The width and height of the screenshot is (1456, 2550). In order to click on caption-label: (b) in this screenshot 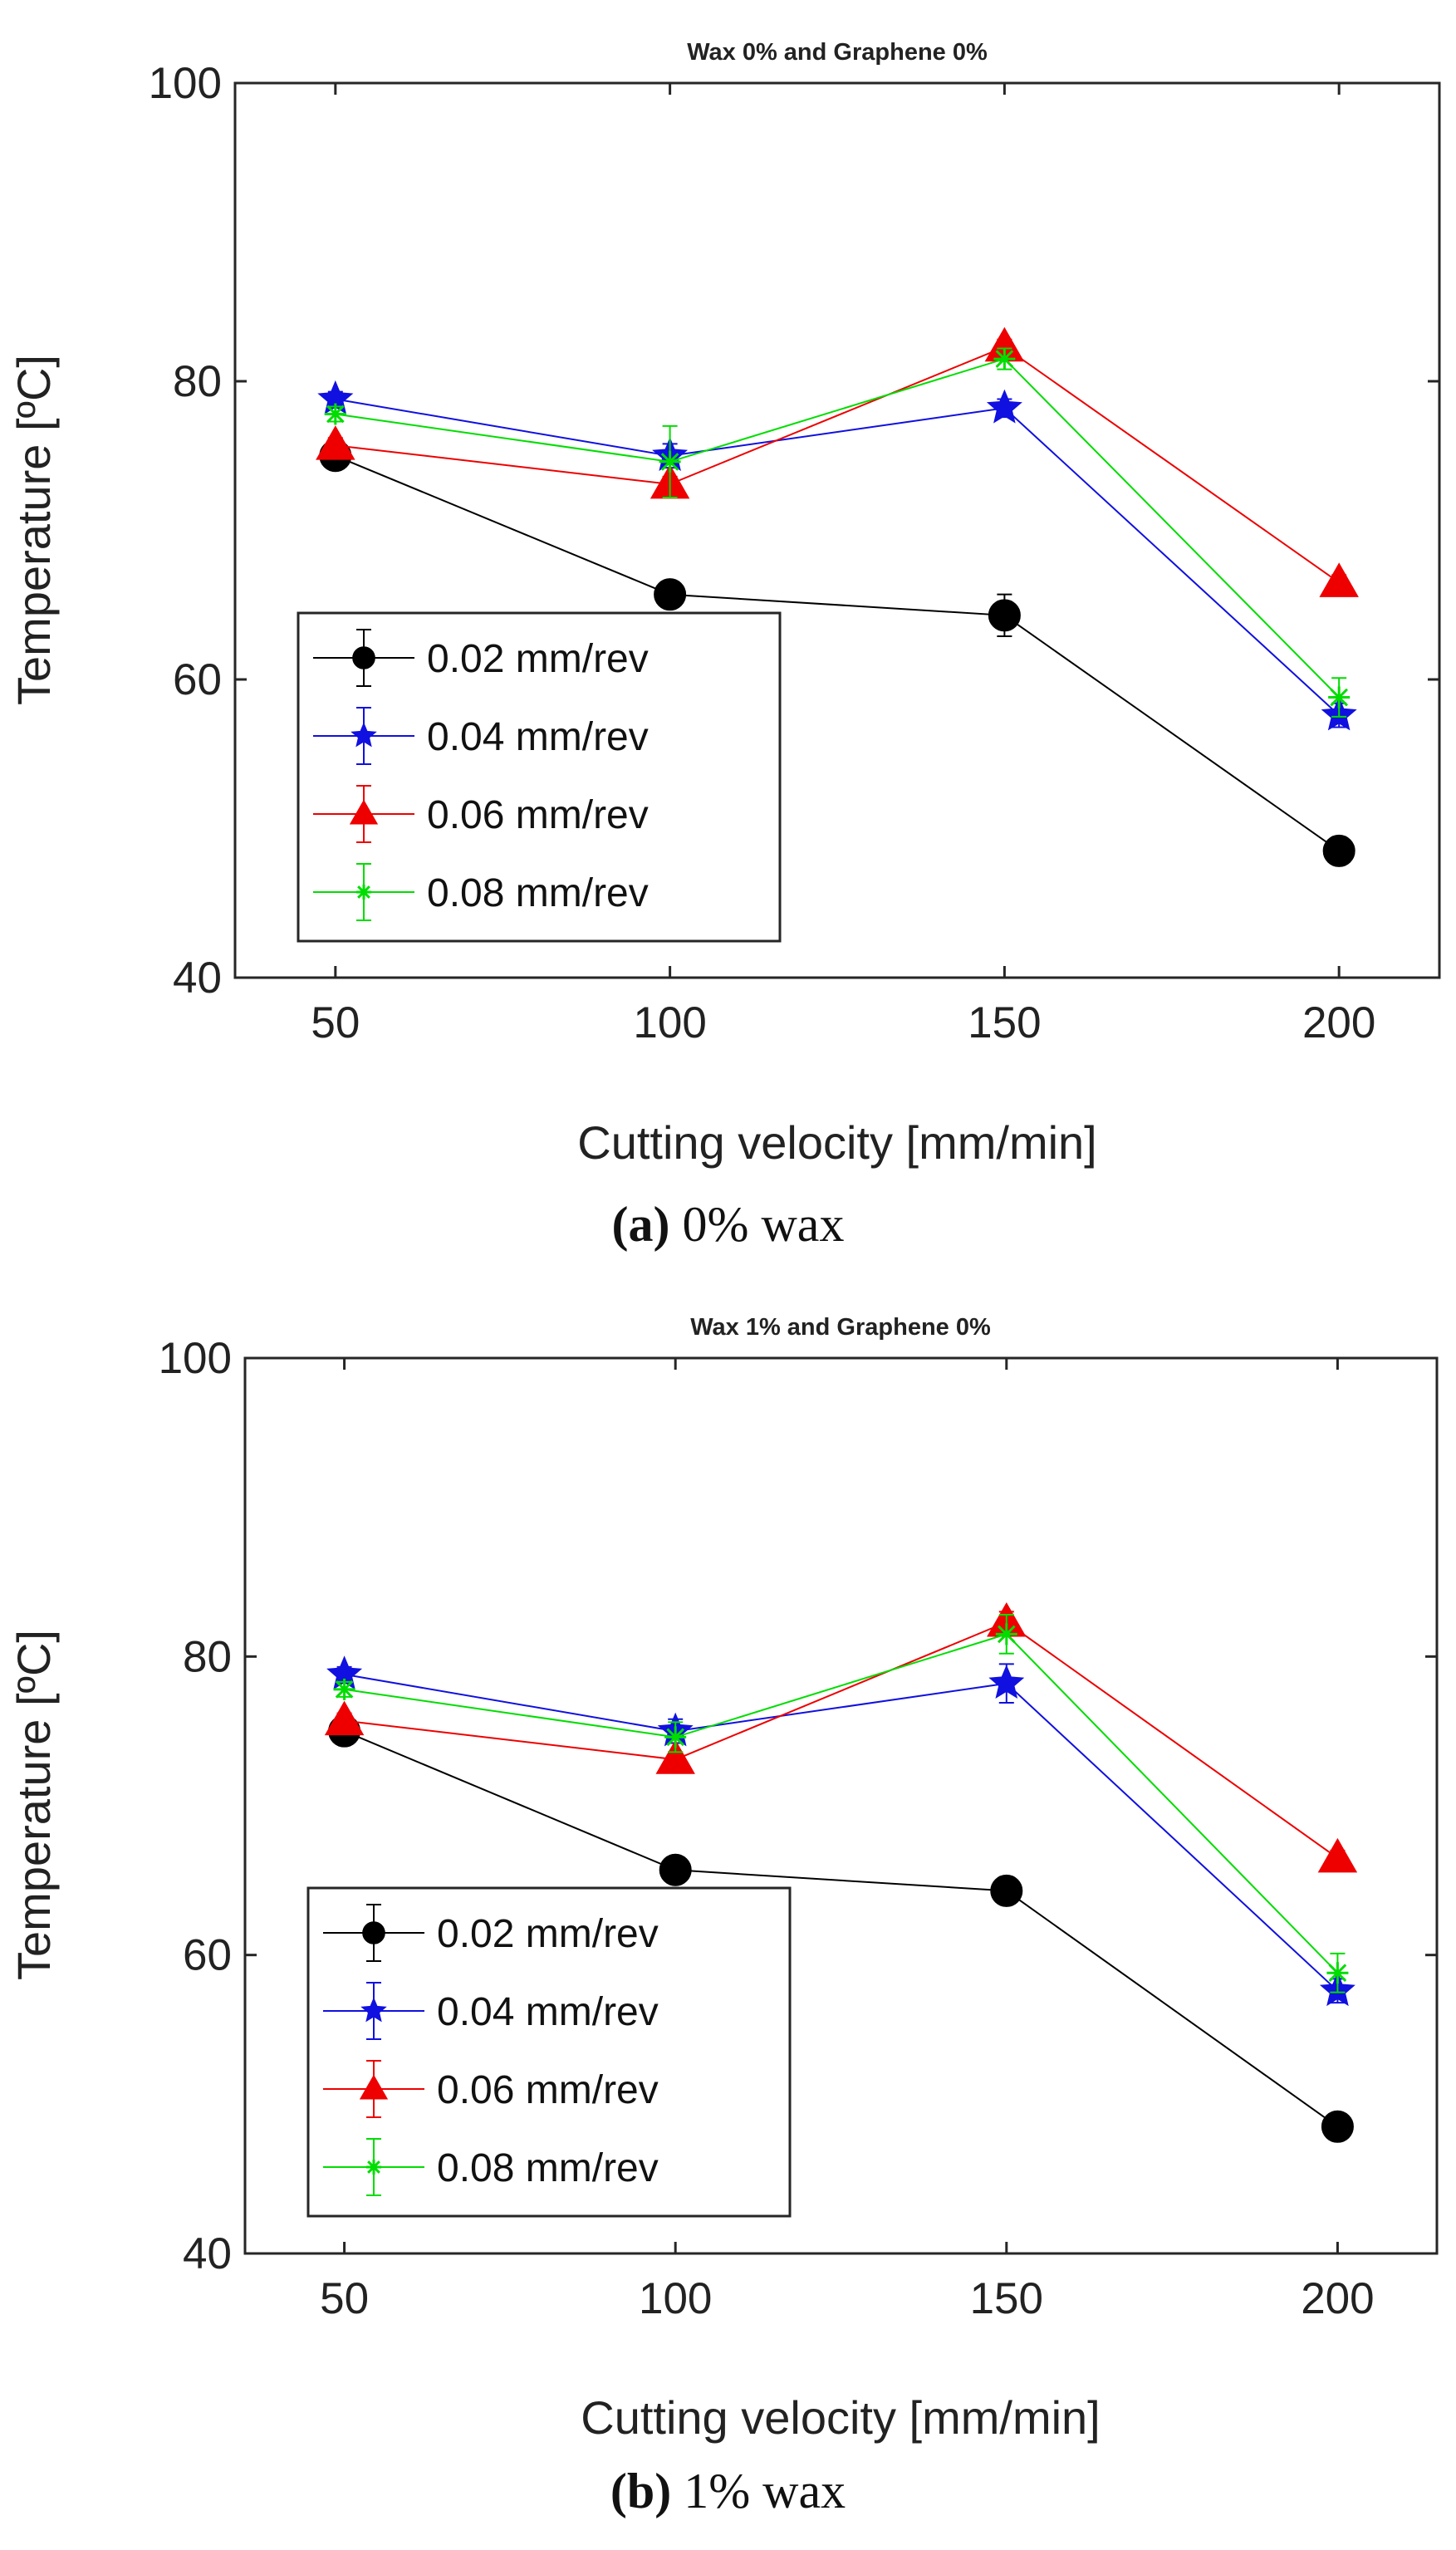, I will do `click(641, 2491)`.